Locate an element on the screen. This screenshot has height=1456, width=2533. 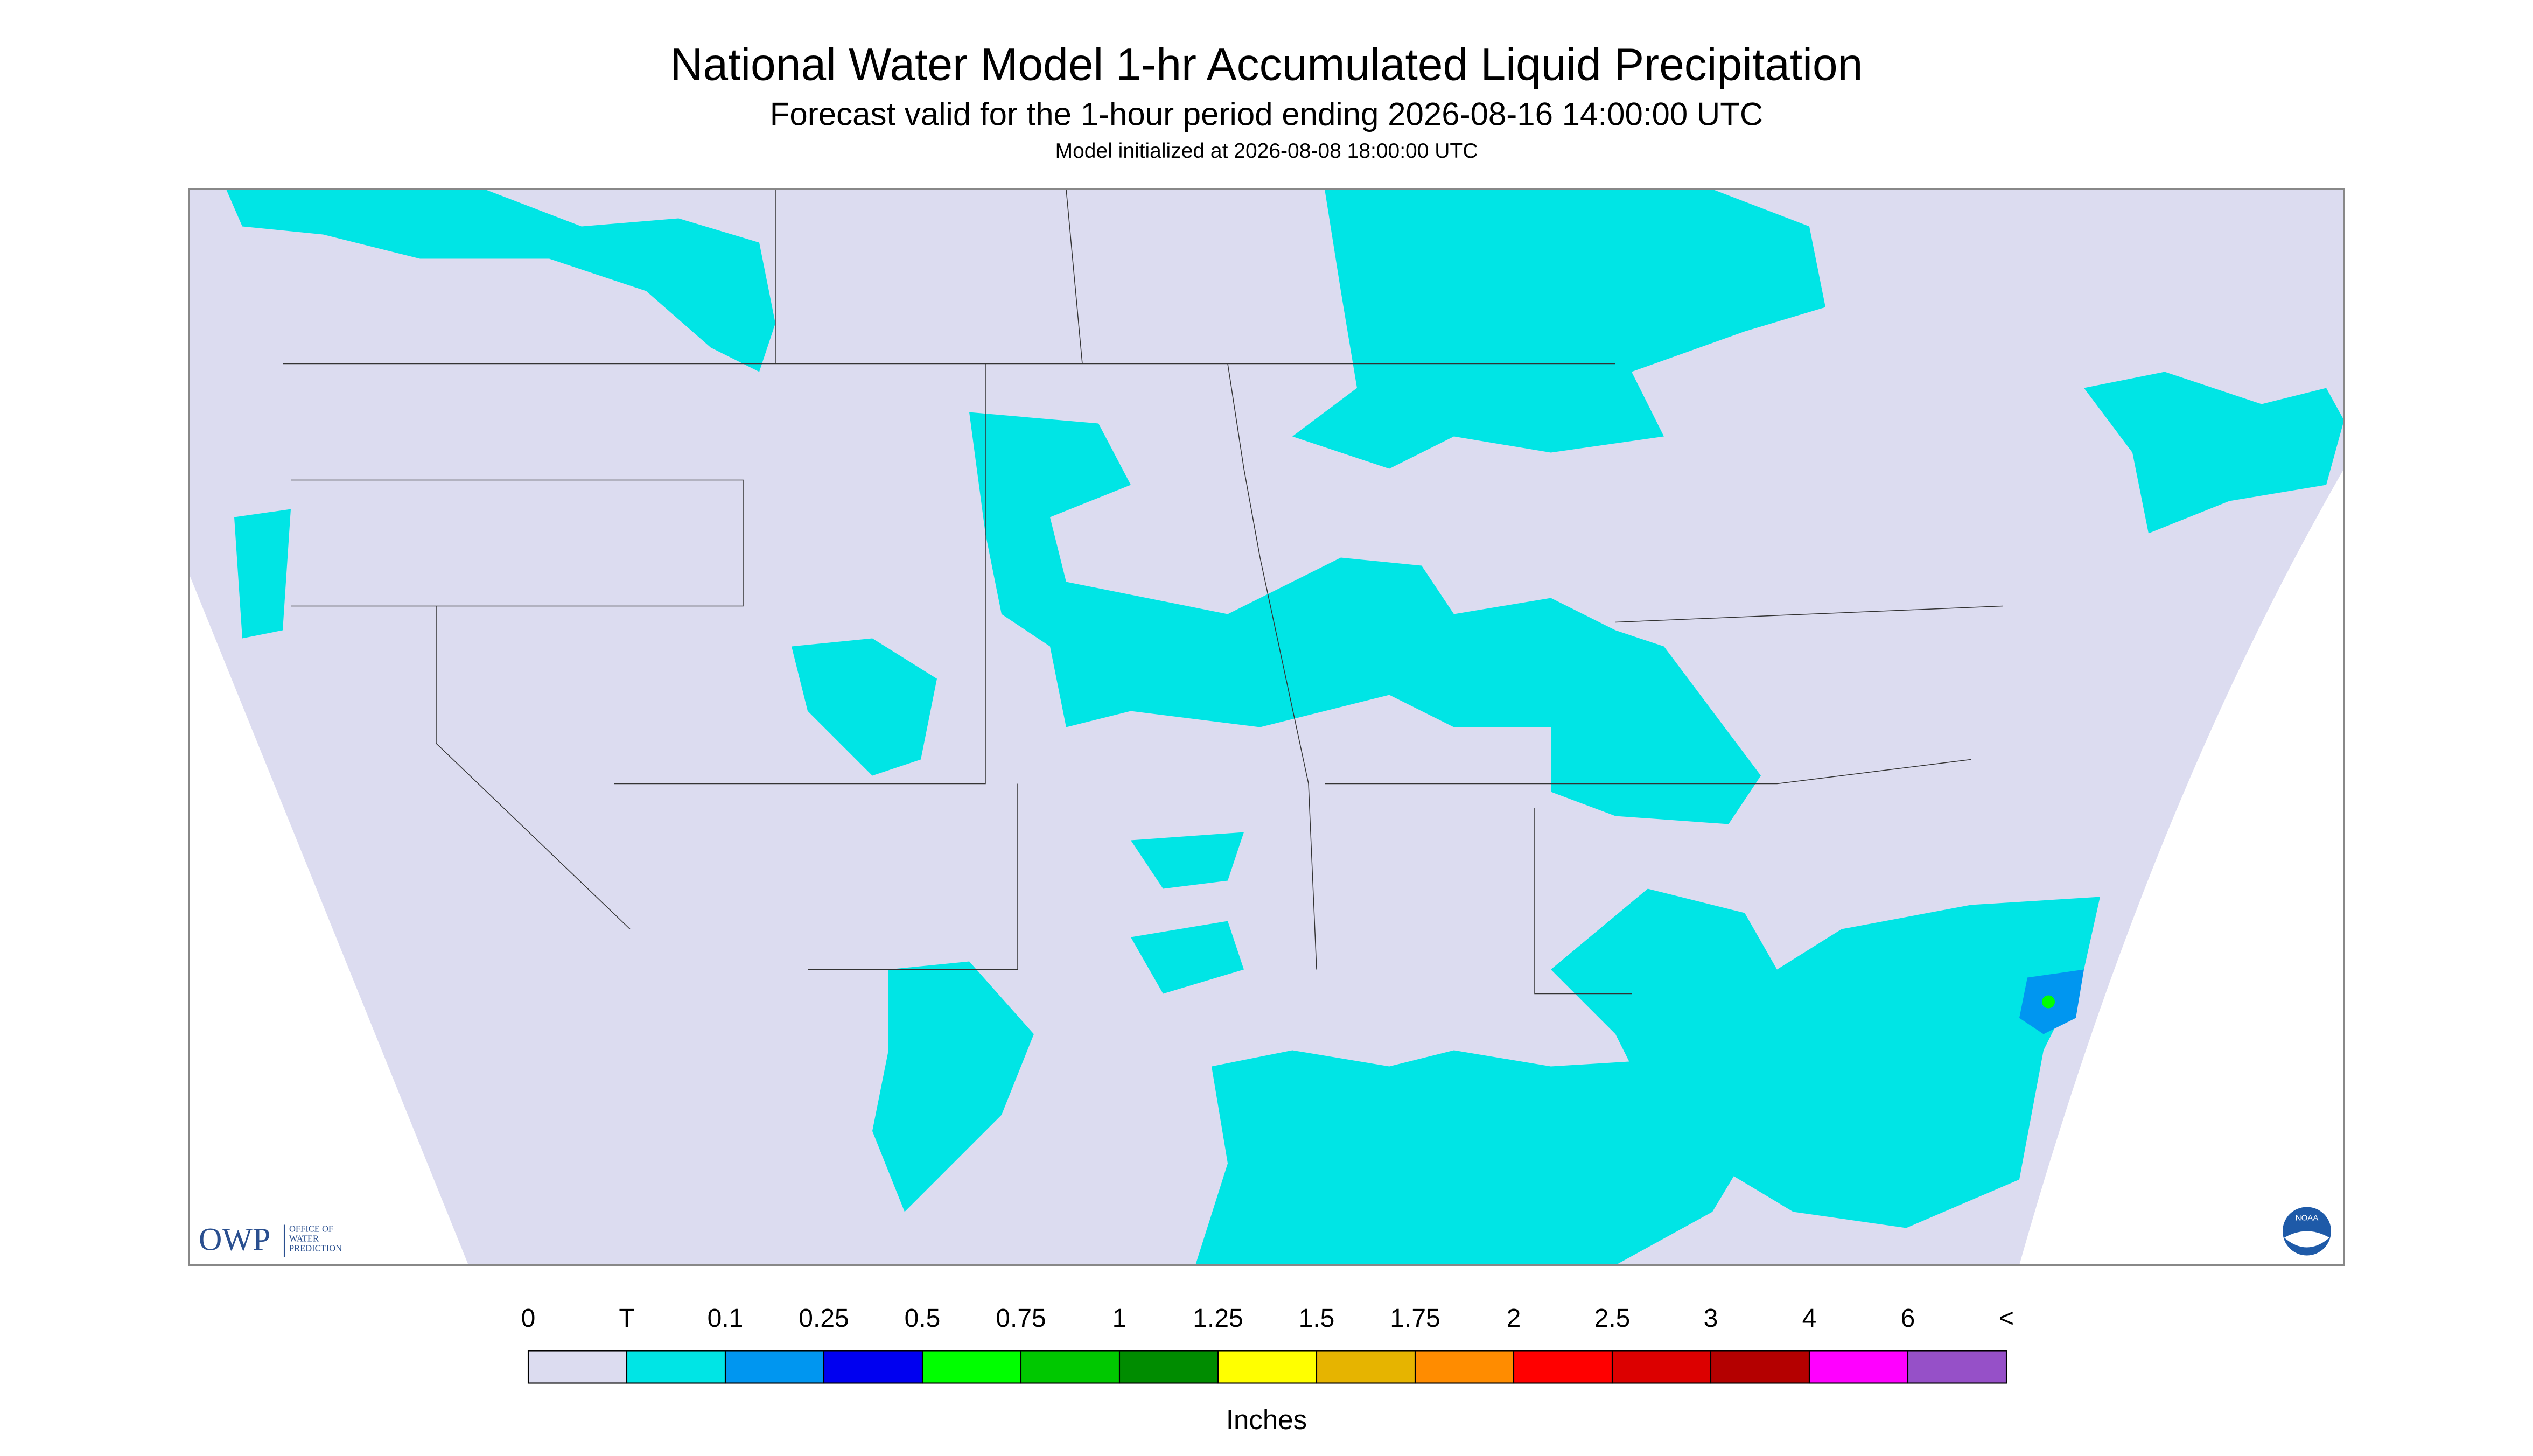
agency-name: NOAA is located at coordinates (2307, 1217).